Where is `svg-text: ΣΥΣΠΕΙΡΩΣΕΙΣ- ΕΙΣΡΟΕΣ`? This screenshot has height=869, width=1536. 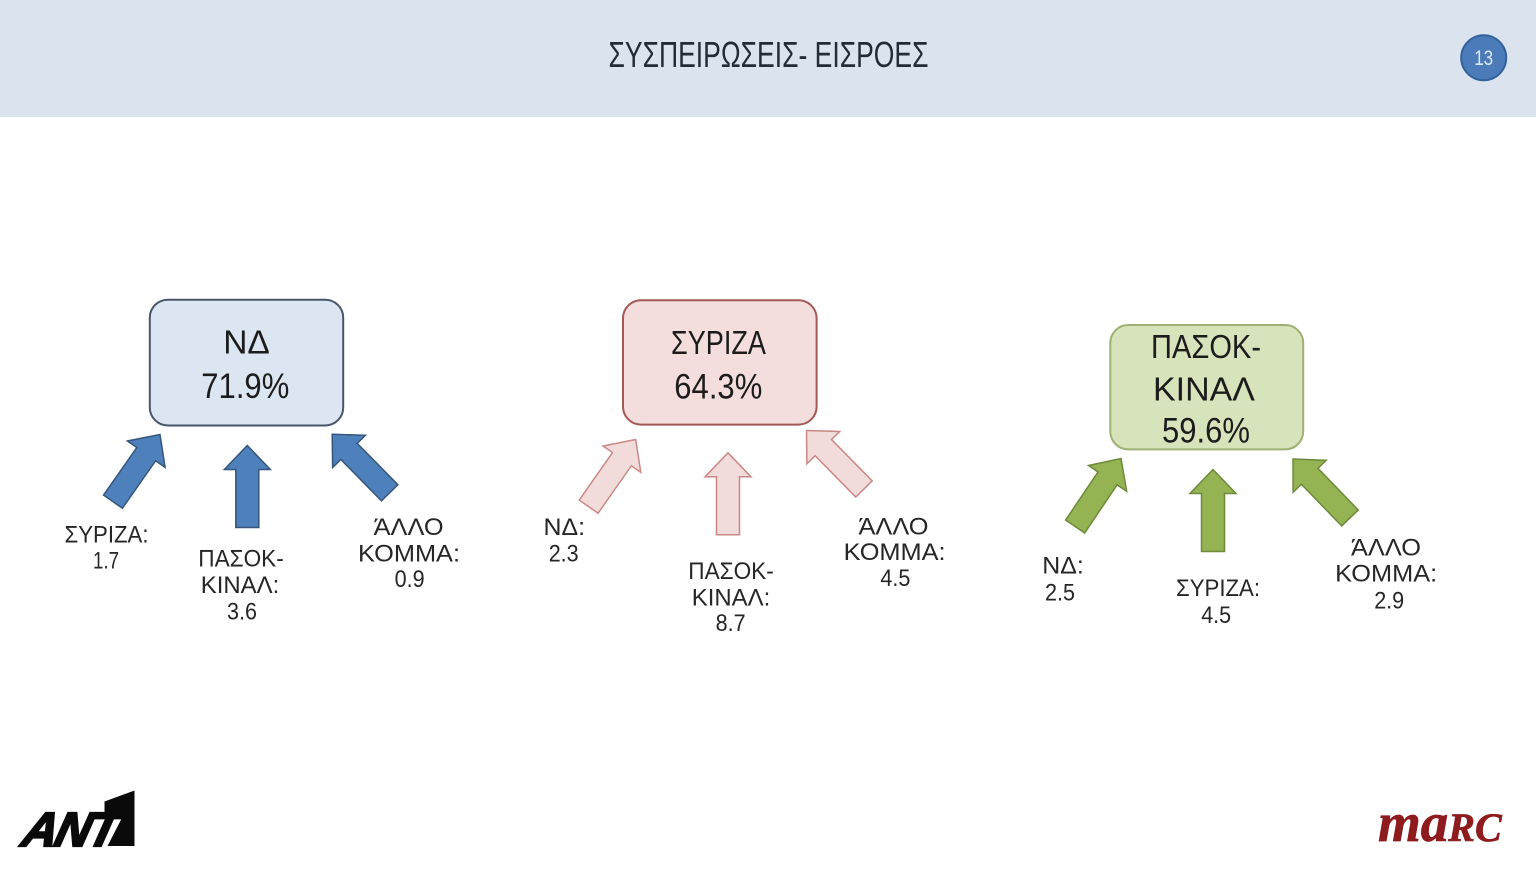 svg-text: ΣΥΣΠΕΙΡΩΣΕΙΣ- ΕΙΣΡΟΕΣ is located at coordinates (769, 54).